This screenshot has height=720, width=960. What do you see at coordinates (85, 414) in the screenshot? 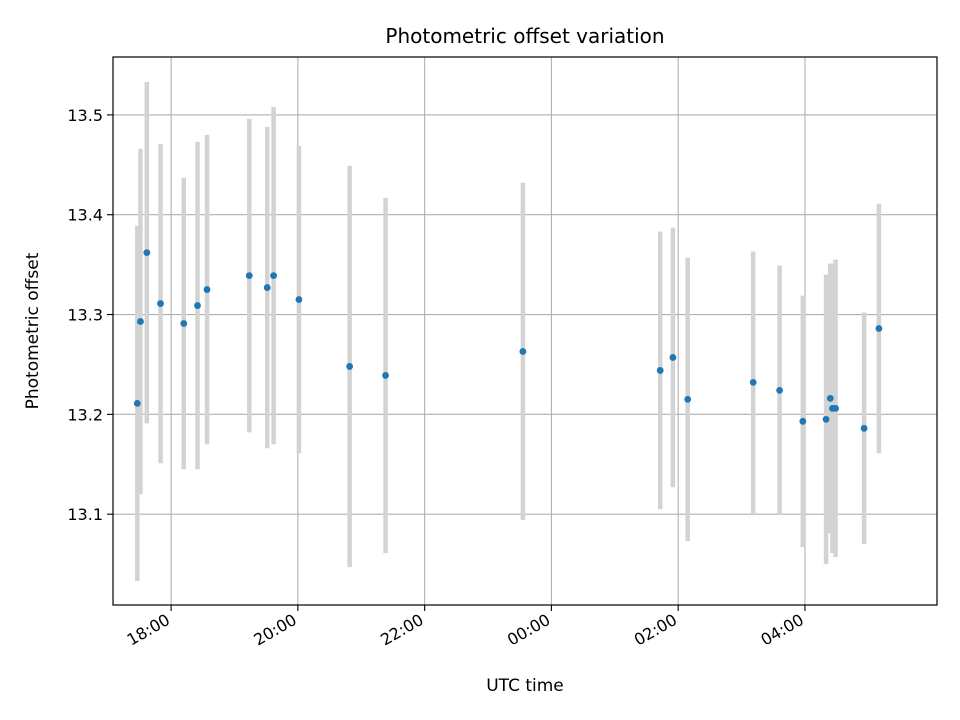
I see `y-tick-label: 13.2` at bounding box center [85, 414].